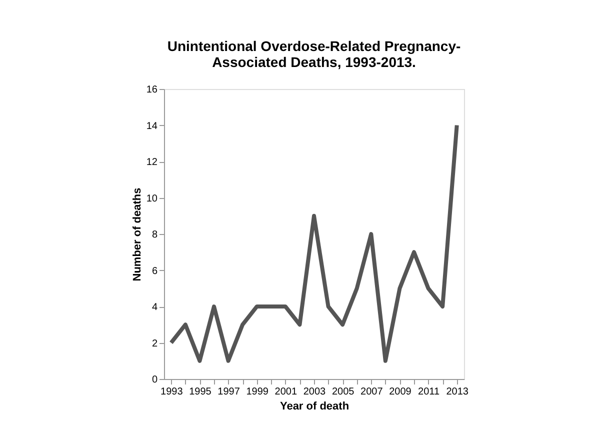  What do you see at coordinates (257, 392) in the screenshot?
I see `x-tick-label: 1999` at bounding box center [257, 392].